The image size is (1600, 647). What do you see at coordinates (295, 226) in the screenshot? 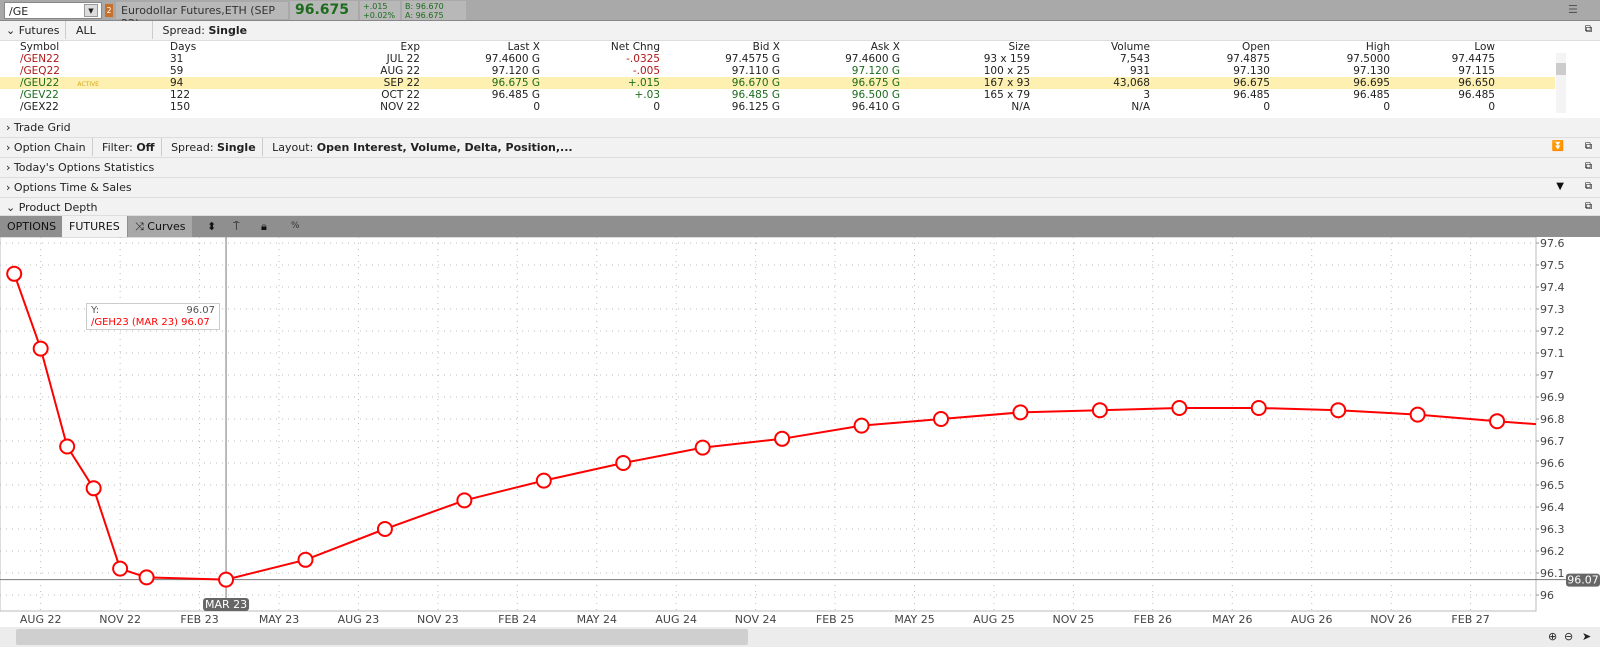
I see `percent-toggle: %` at bounding box center [295, 226].